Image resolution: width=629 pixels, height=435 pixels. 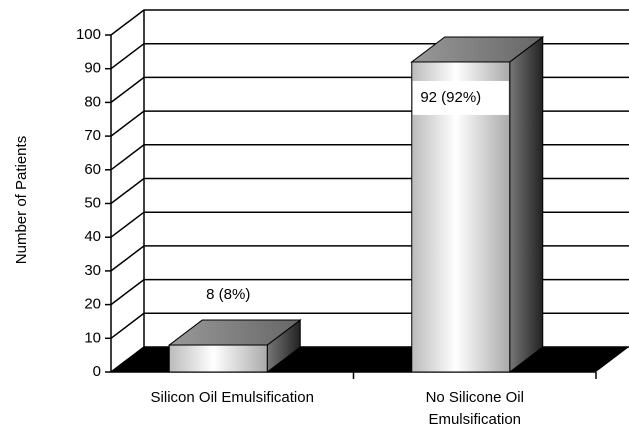 What do you see at coordinates (228, 294) in the screenshot?
I see `value-label: 8 (8%)` at bounding box center [228, 294].